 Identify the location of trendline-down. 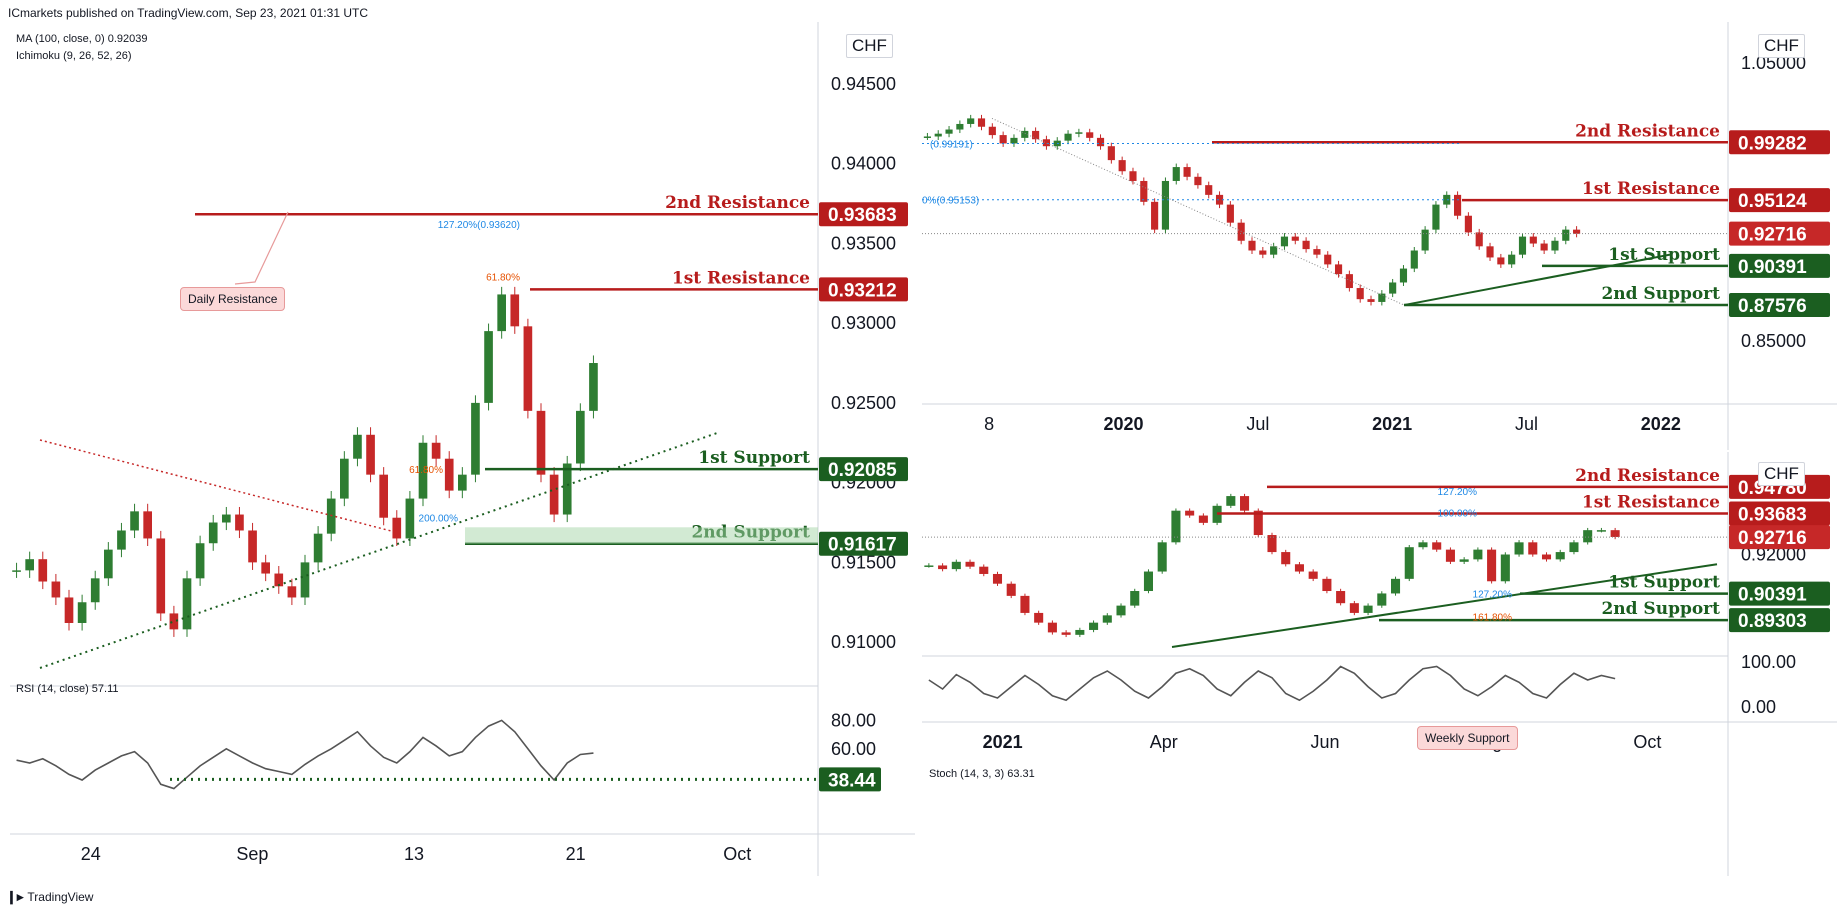
(1198, 211).